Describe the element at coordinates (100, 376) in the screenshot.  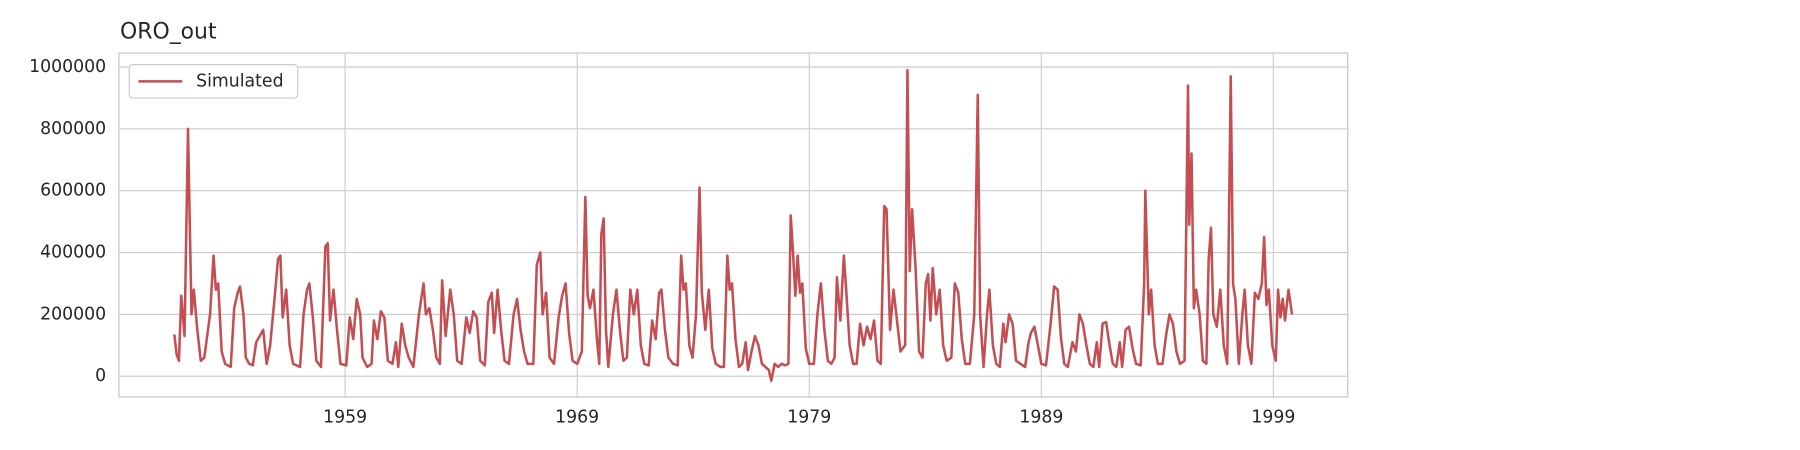
I see `y-tick-label: 0` at that location.